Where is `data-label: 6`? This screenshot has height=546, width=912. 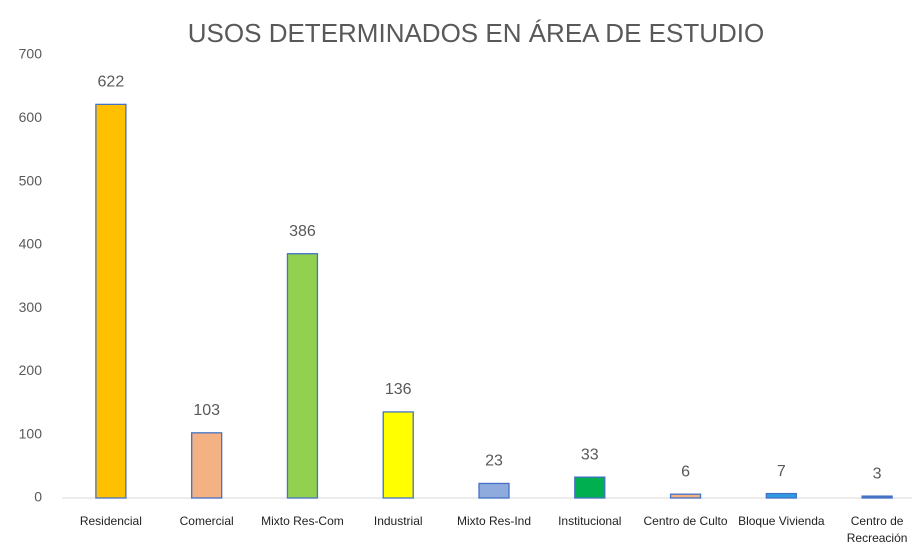 data-label: 6 is located at coordinates (685, 471).